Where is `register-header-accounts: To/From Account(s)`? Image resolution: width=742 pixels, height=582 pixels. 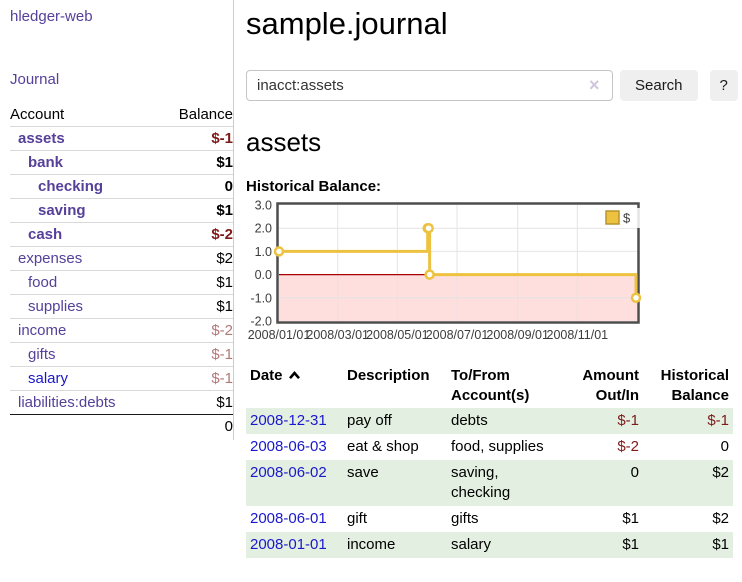
register-header-accounts: To/From Account(s) is located at coordinates (490, 385).